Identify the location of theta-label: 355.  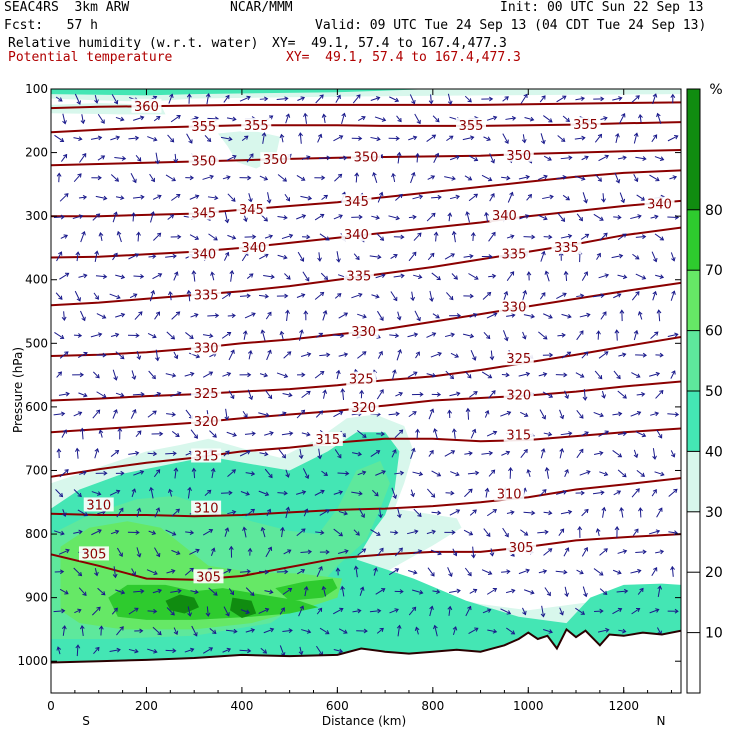
(585, 125).